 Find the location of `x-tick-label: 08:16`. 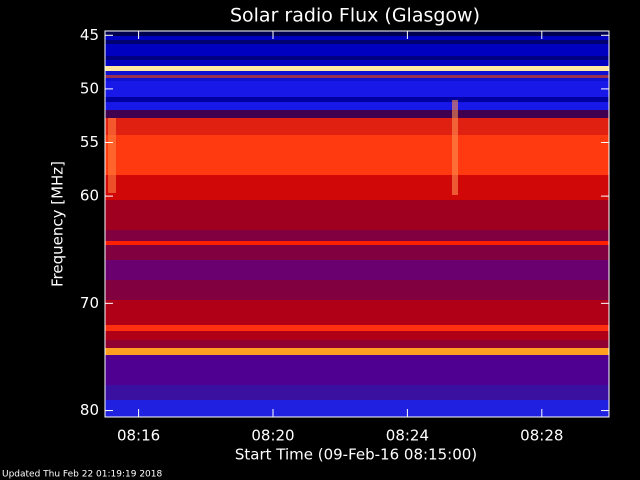

x-tick-label: 08:16 is located at coordinates (138, 436).